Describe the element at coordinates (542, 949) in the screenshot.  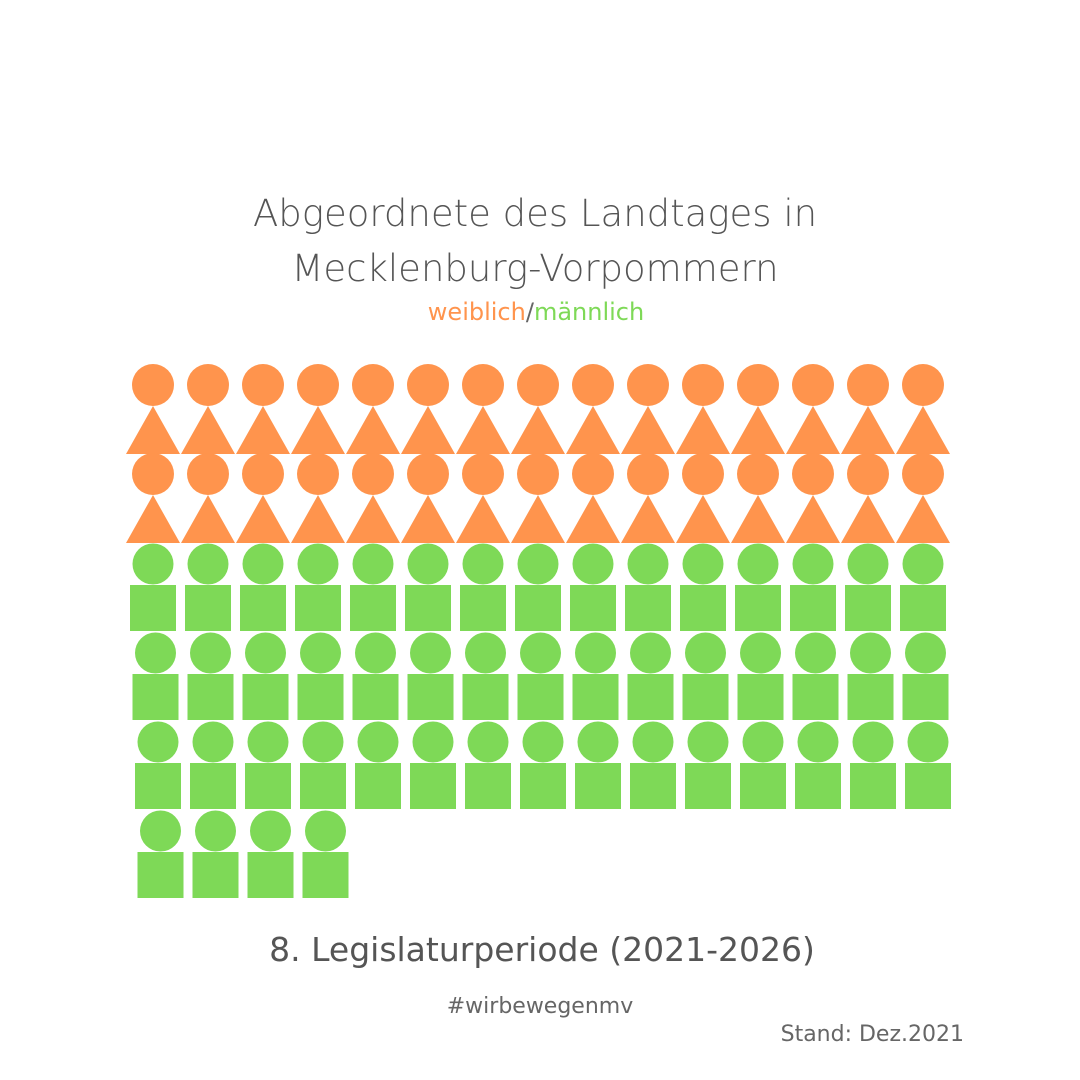
I see `legislature-caption: 8. Legislaturperiode (2021-2026)` at that location.